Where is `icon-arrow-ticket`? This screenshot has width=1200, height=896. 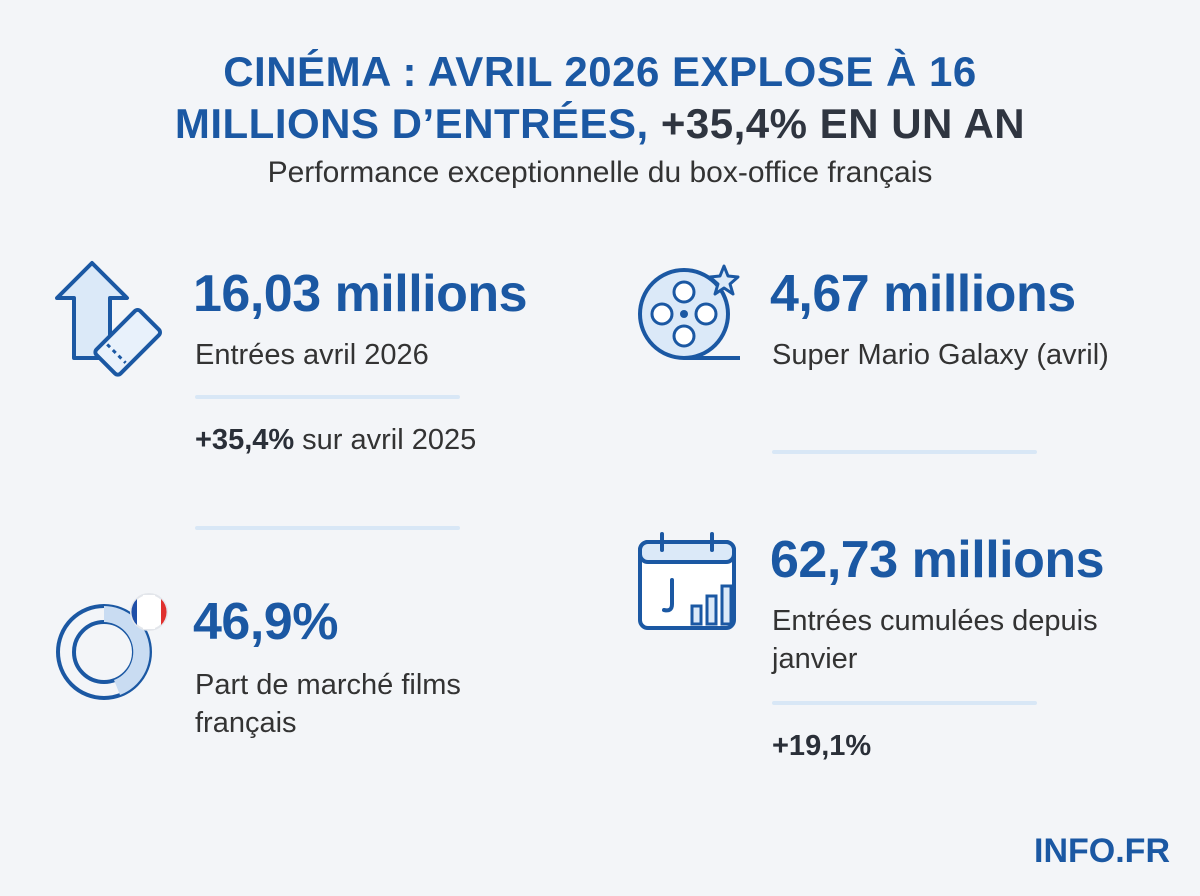
icon-arrow-ticket is located at coordinates (108, 319).